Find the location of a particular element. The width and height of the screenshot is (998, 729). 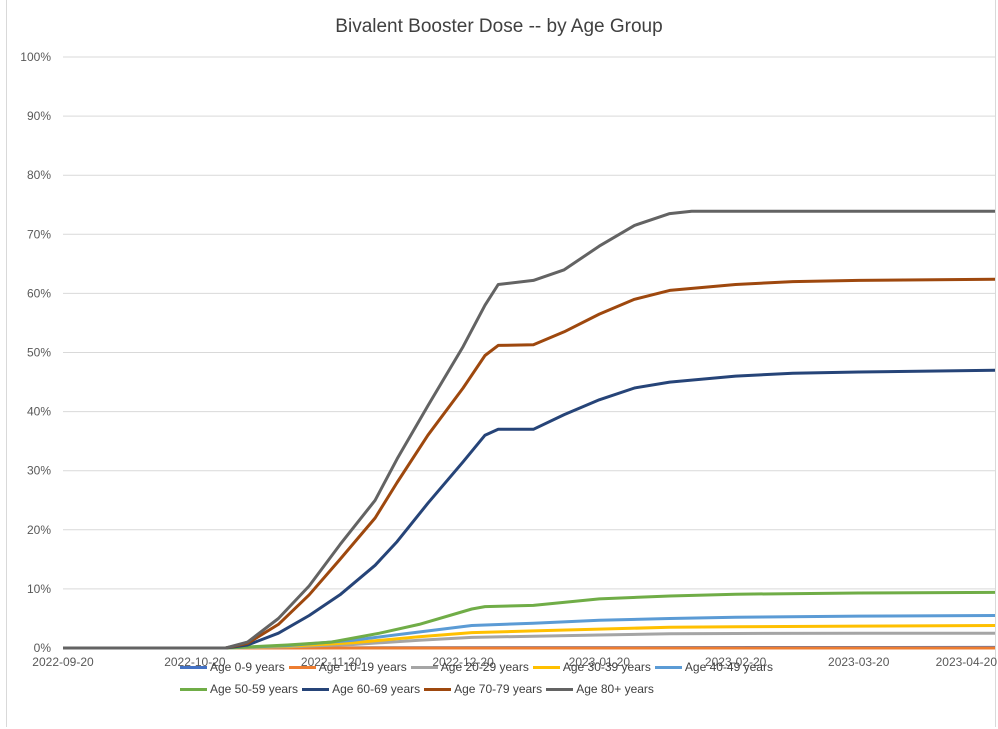

x-tick-label: 2023-01-20 is located at coordinates (600, 662).